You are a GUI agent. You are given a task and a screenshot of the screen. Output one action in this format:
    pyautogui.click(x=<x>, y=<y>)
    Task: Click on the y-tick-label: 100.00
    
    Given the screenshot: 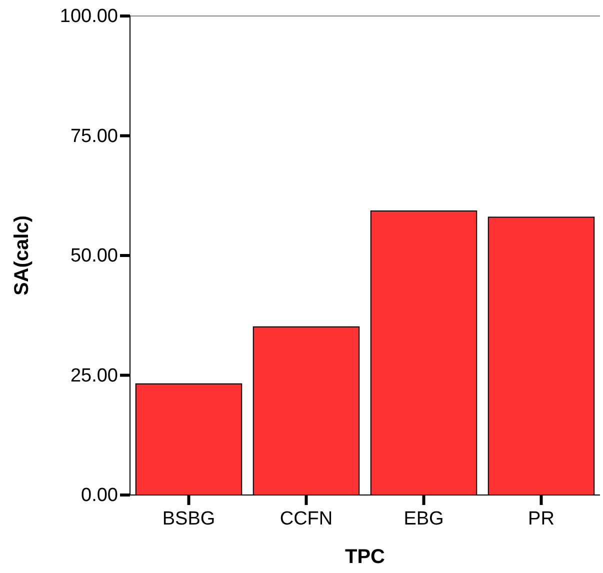 What is the action you would take?
    pyautogui.click(x=89, y=17)
    